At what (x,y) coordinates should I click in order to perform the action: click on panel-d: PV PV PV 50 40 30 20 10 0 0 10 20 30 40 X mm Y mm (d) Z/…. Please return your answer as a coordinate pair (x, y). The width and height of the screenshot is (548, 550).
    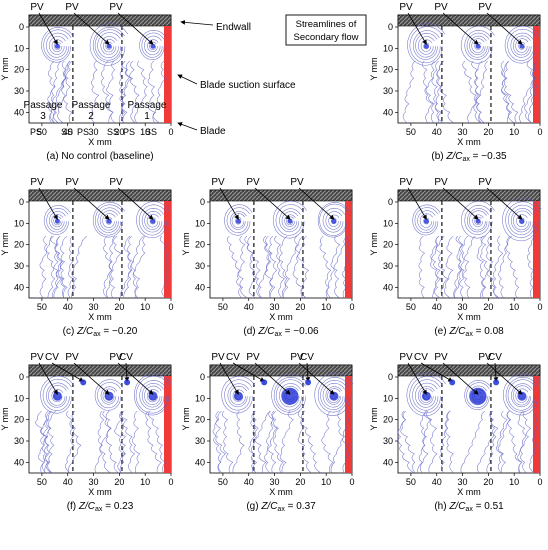
    Looking at the image, I should click on (268, 257).